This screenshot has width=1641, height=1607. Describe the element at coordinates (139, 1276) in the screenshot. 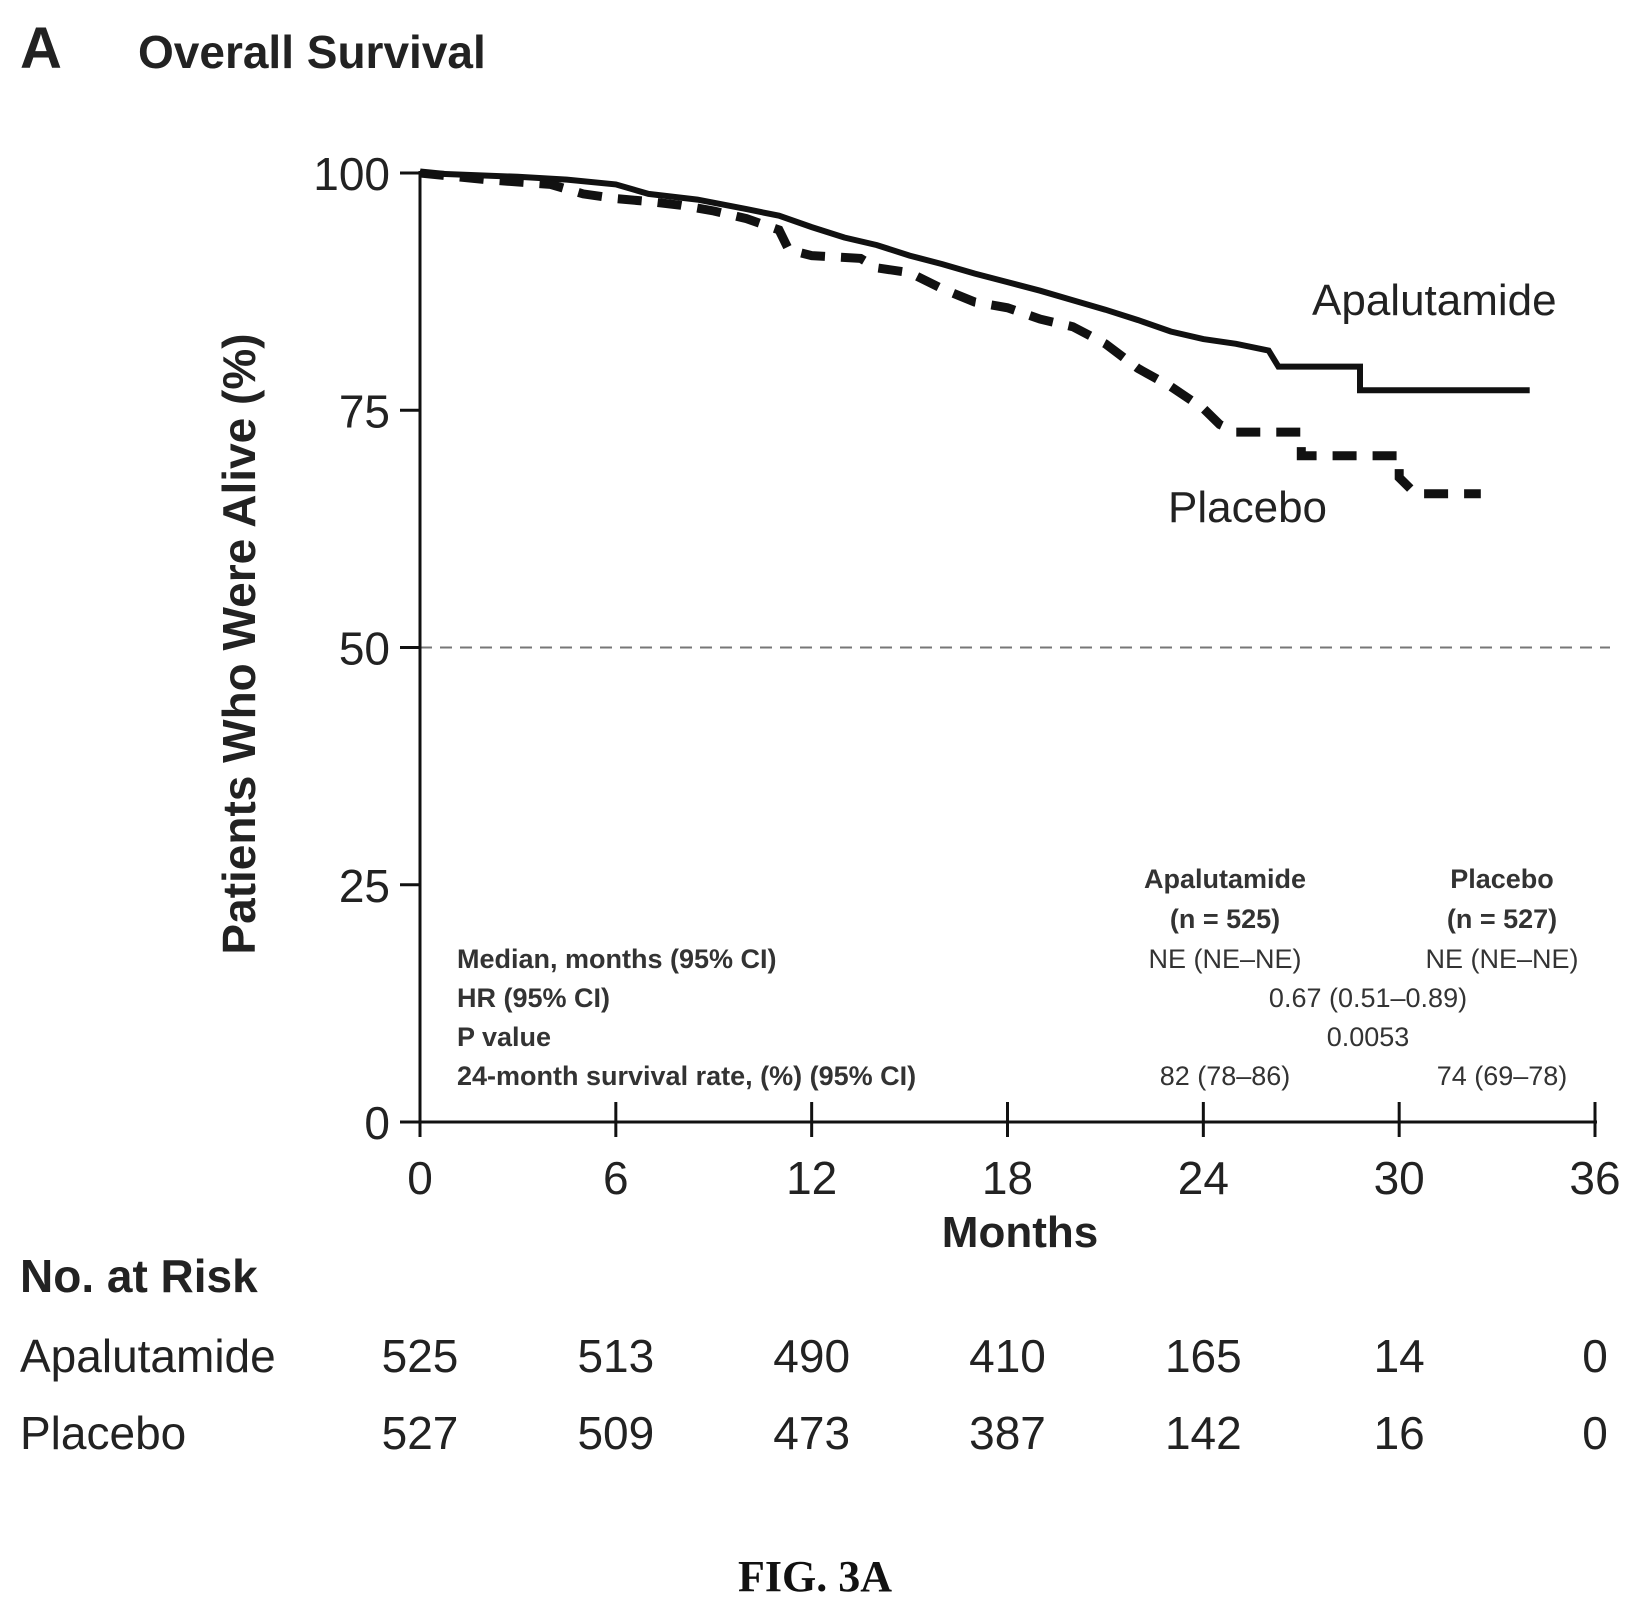

I see `risk-table-title: No. at Risk` at that location.